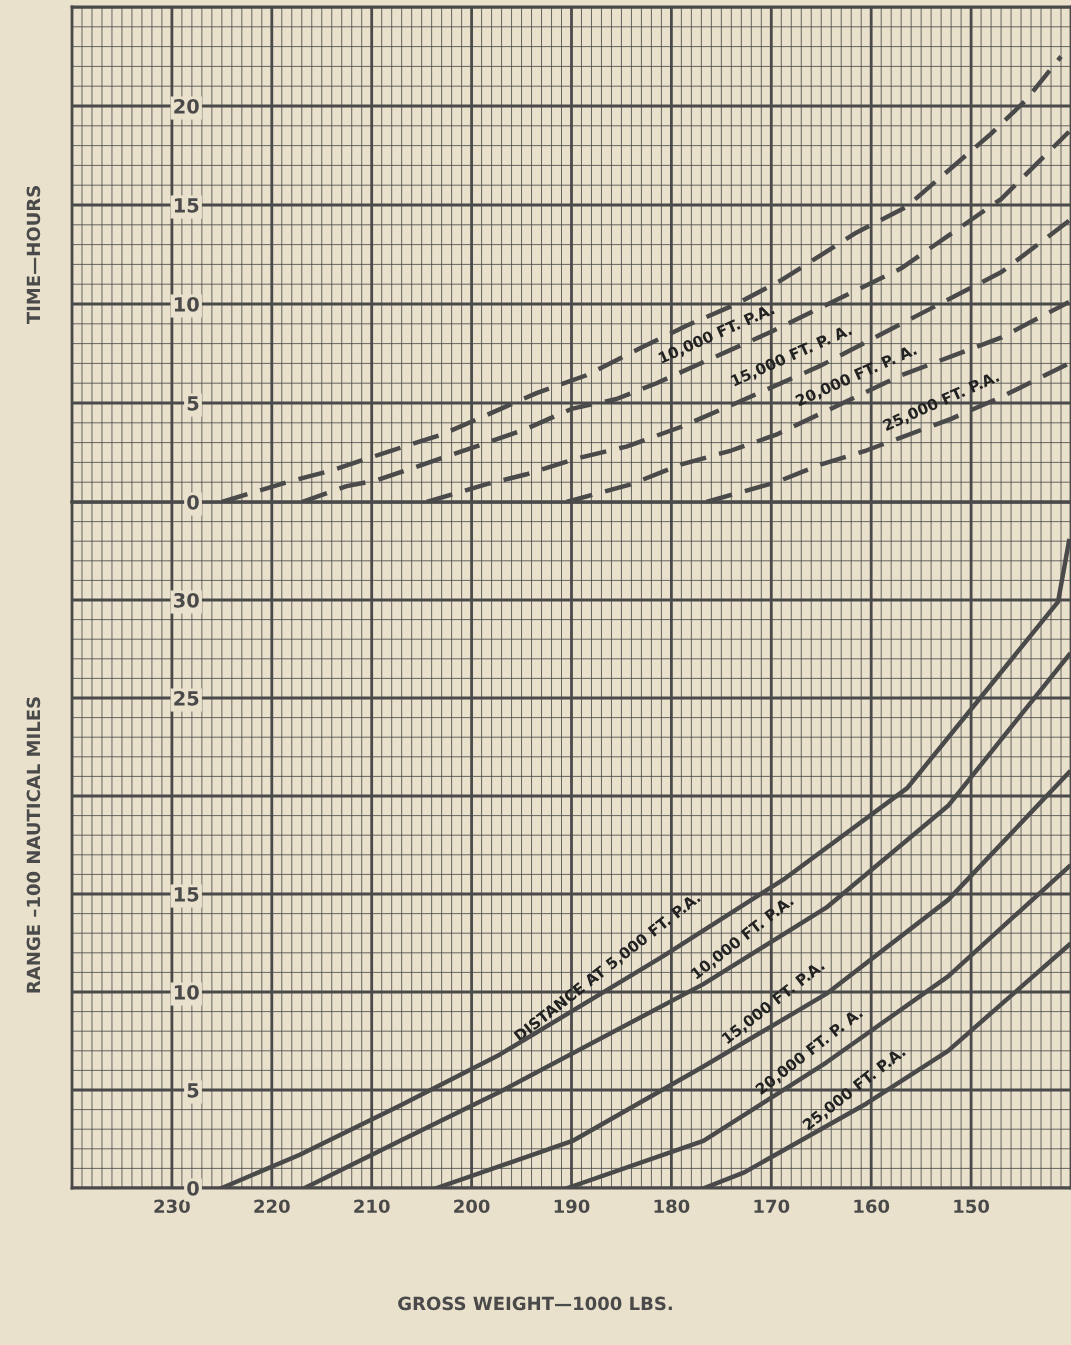 Image resolution: width=1071 pixels, height=1345 pixels. I want to click on y-axis-title: TIME—HOURS, so click(33, 255).